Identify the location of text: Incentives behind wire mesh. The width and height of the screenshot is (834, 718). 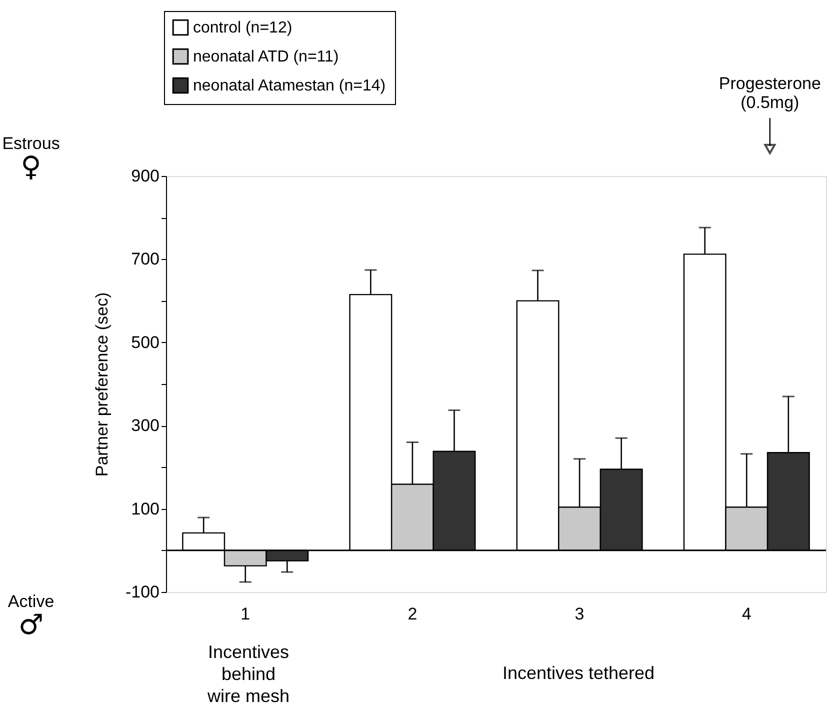
(248, 674).